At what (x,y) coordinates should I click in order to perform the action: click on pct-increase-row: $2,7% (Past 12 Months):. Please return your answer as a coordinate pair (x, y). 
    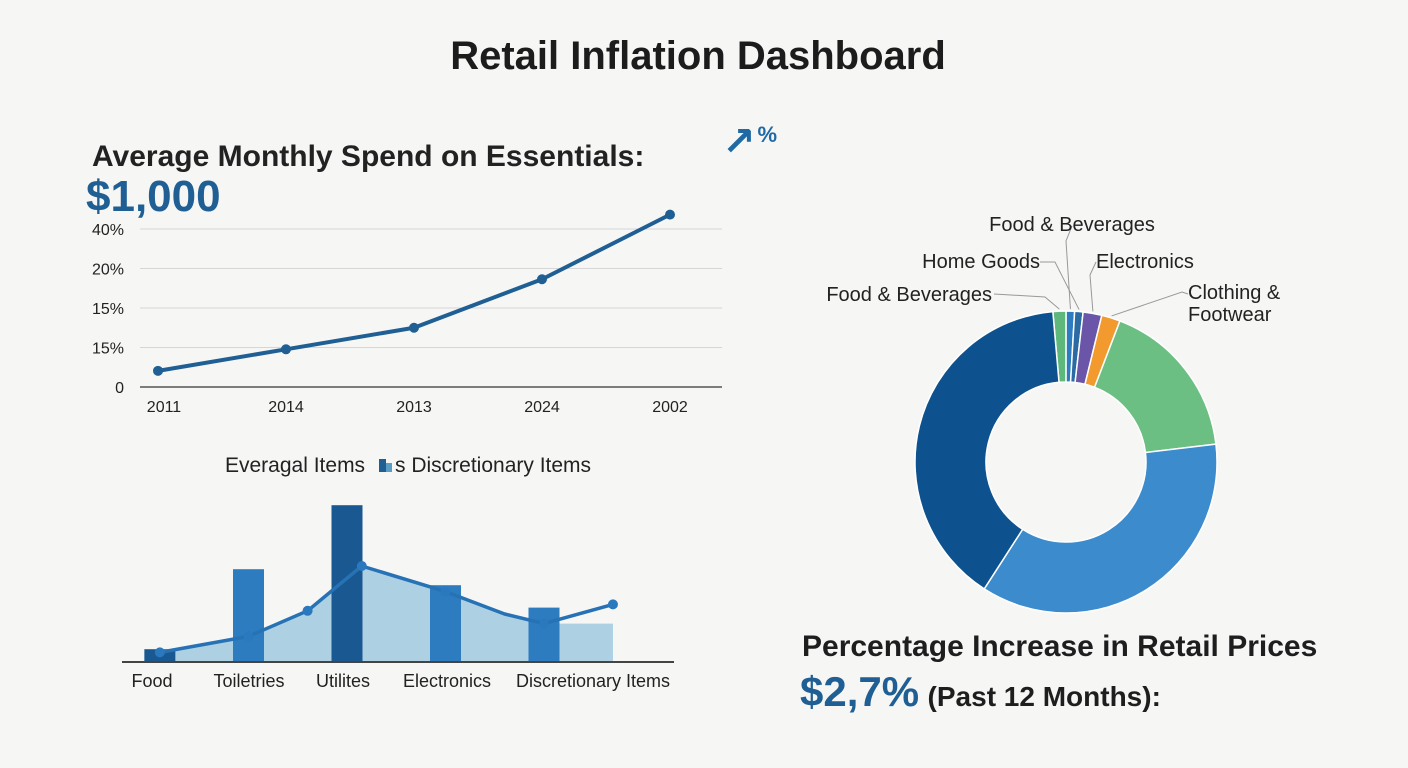
    Looking at the image, I should click on (980, 692).